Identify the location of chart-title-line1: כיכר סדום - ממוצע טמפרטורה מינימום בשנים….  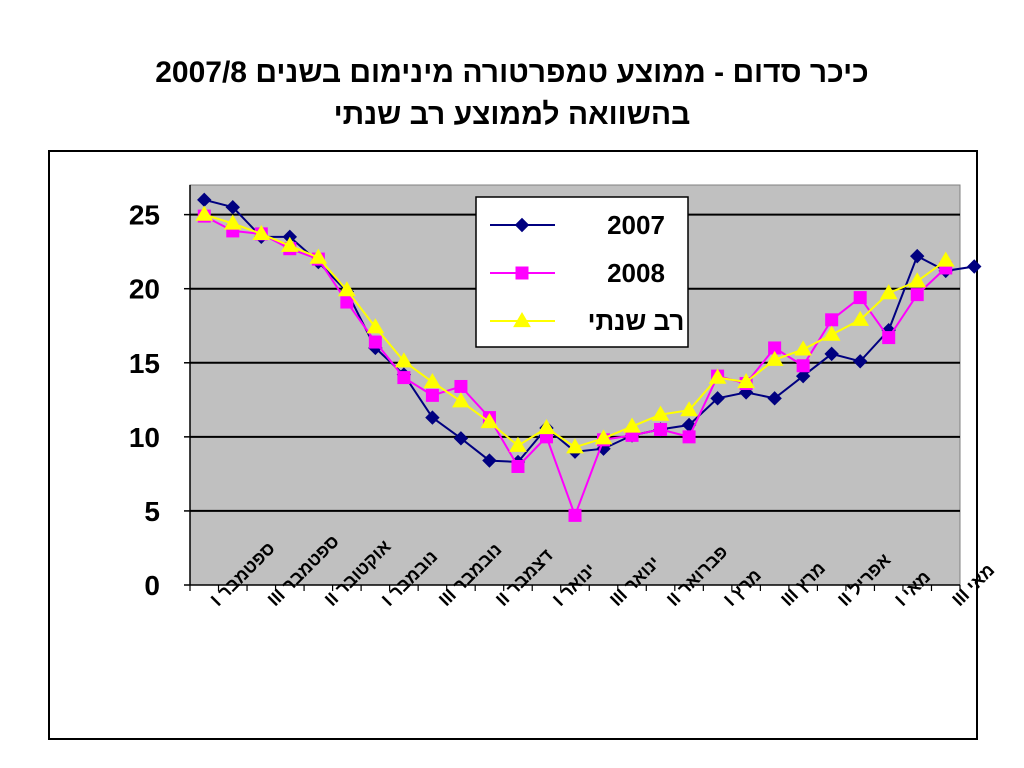
(512, 72).